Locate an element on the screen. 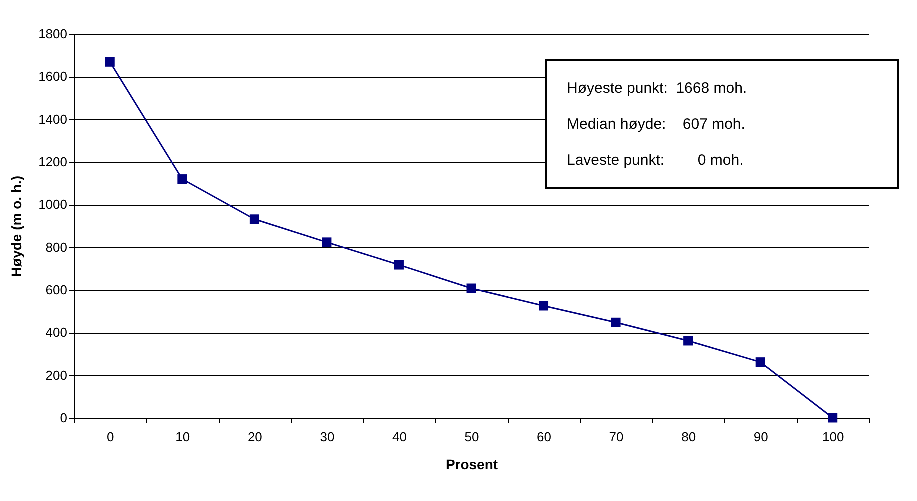  y-tick-label: 1400 is located at coordinates (53, 119).